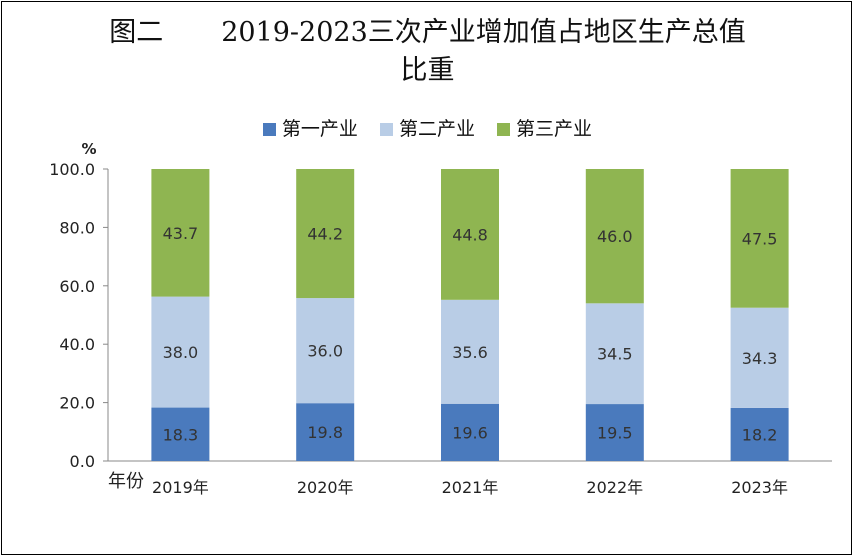 This screenshot has width=855, height=558. I want to click on legend-item-primary: 第一产业, so click(310, 127).